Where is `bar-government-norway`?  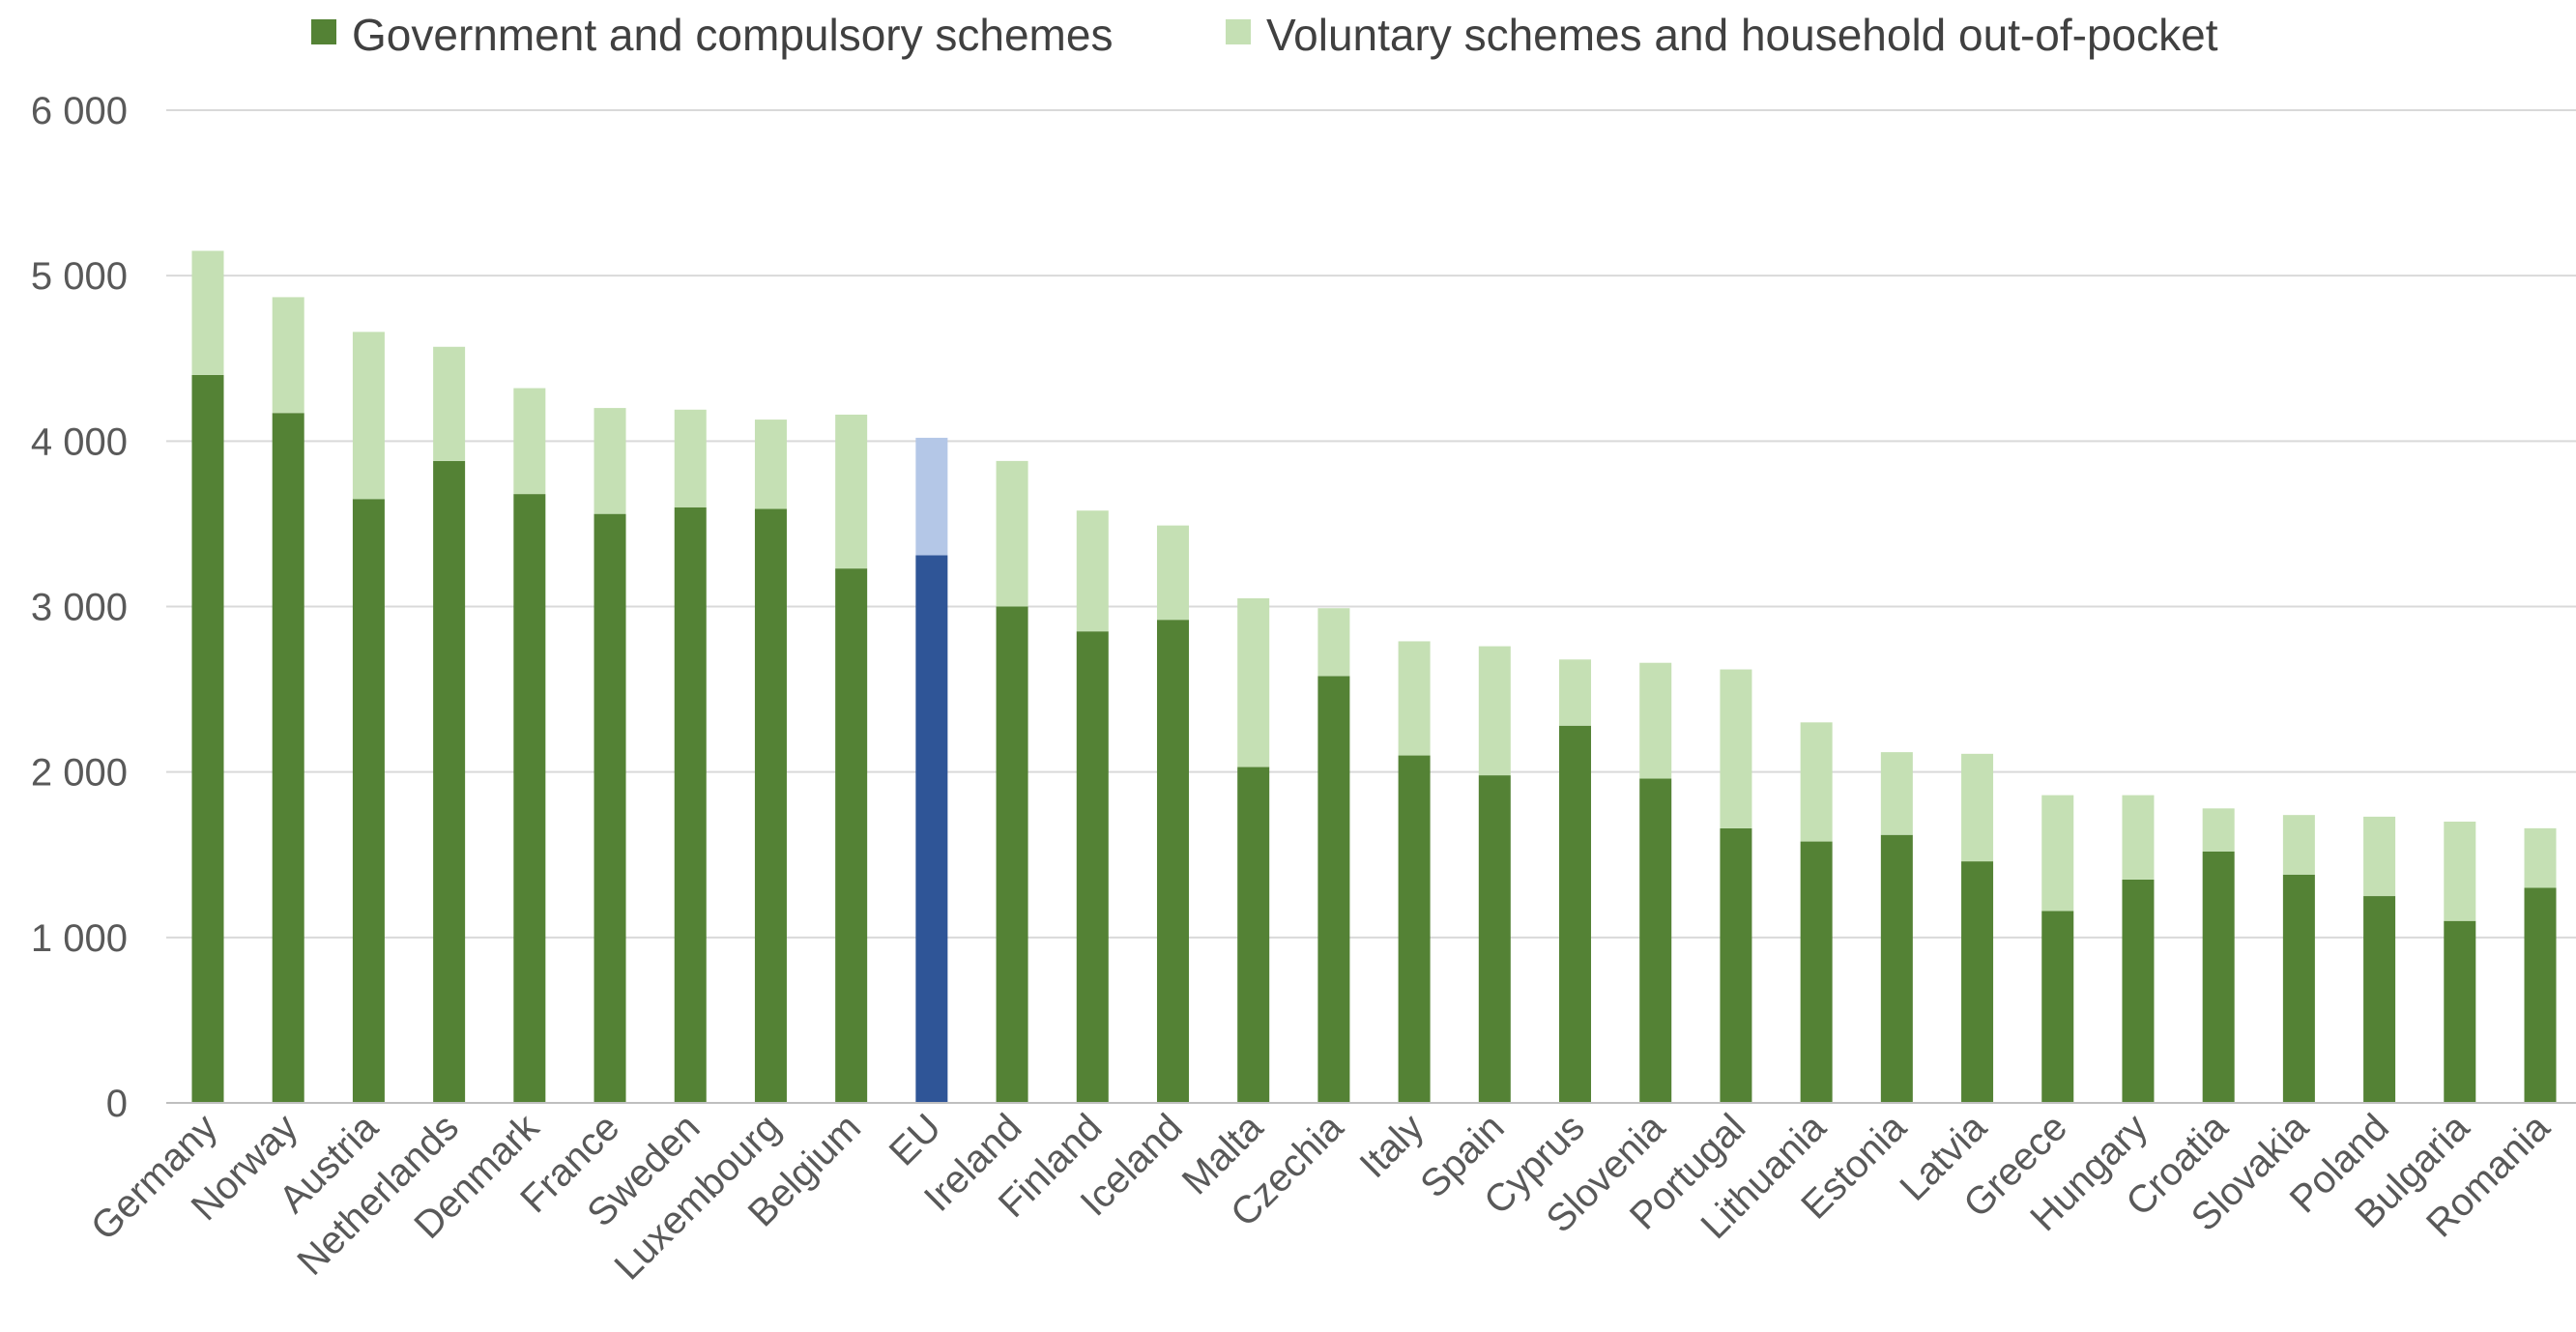 bar-government-norway is located at coordinates (288, 758).